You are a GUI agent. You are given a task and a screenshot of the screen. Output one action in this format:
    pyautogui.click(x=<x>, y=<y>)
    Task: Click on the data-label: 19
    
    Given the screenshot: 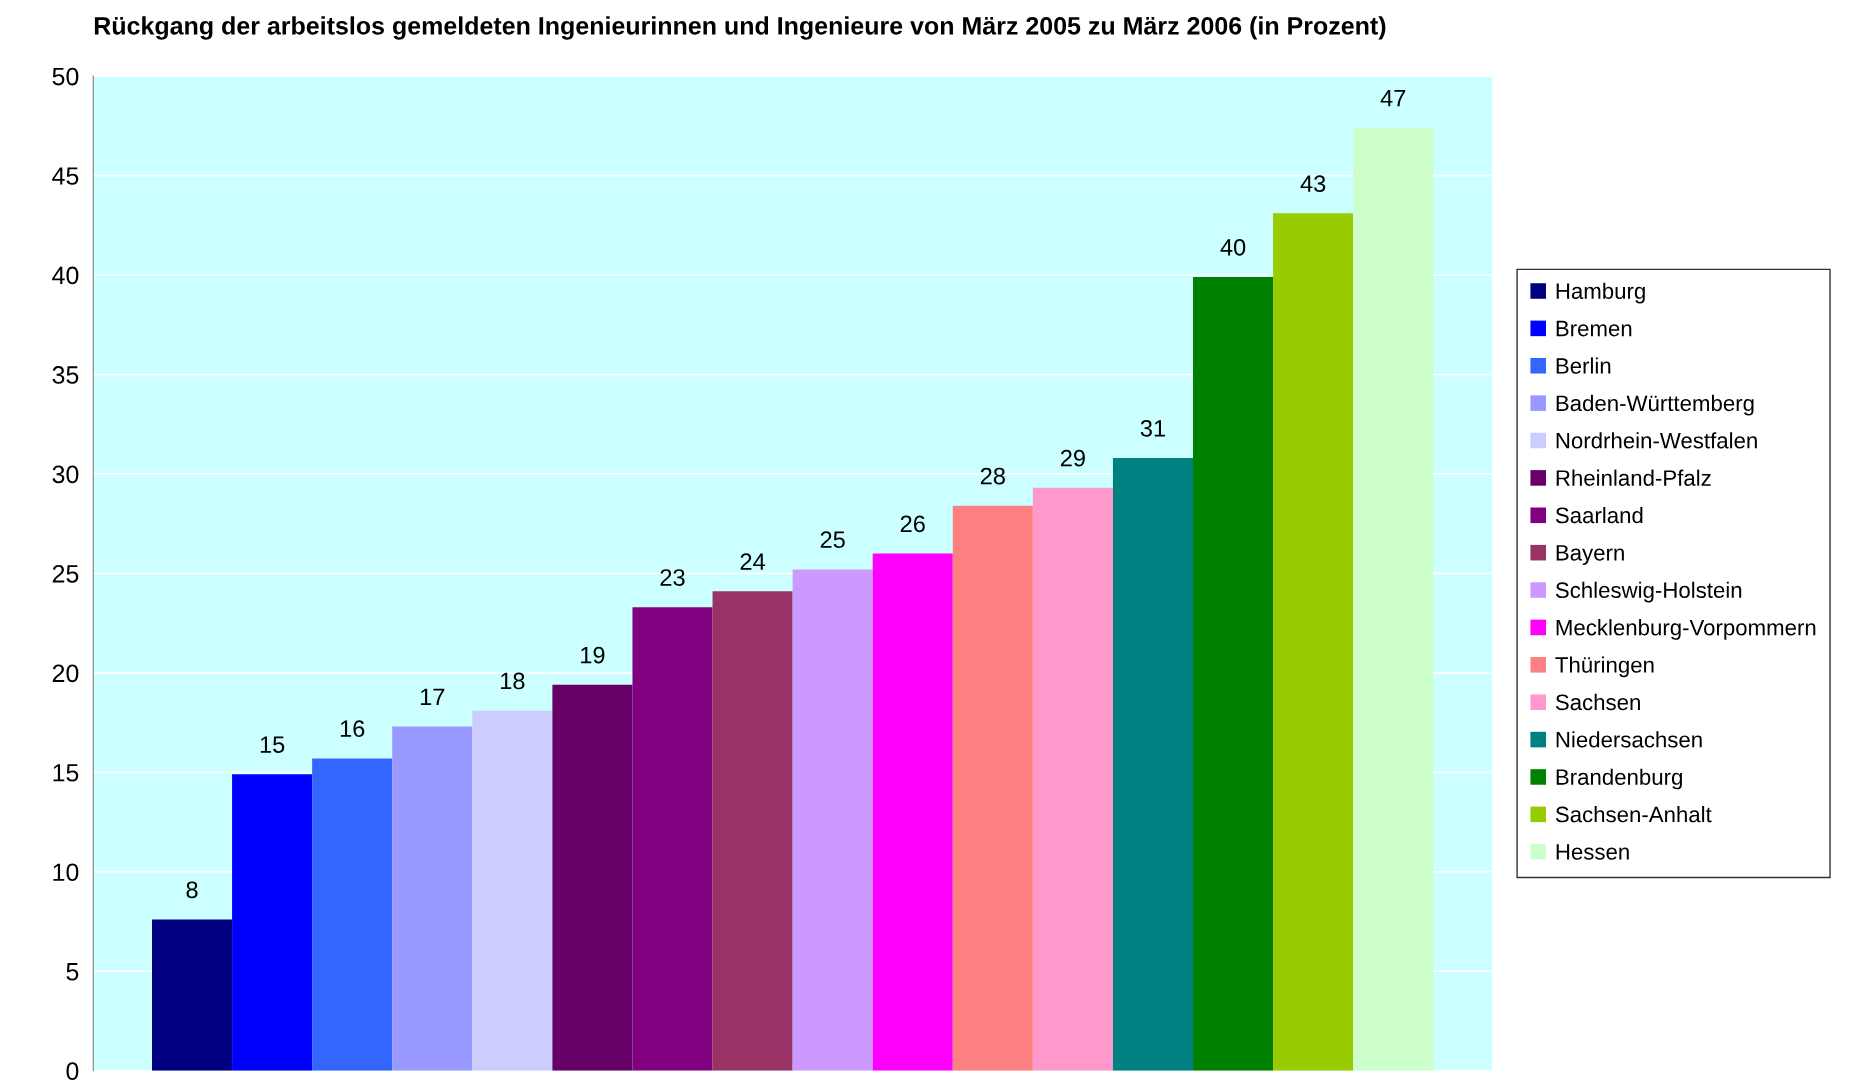 What is the action you would take?
    pyautogui.click(x=593, y=655)
    